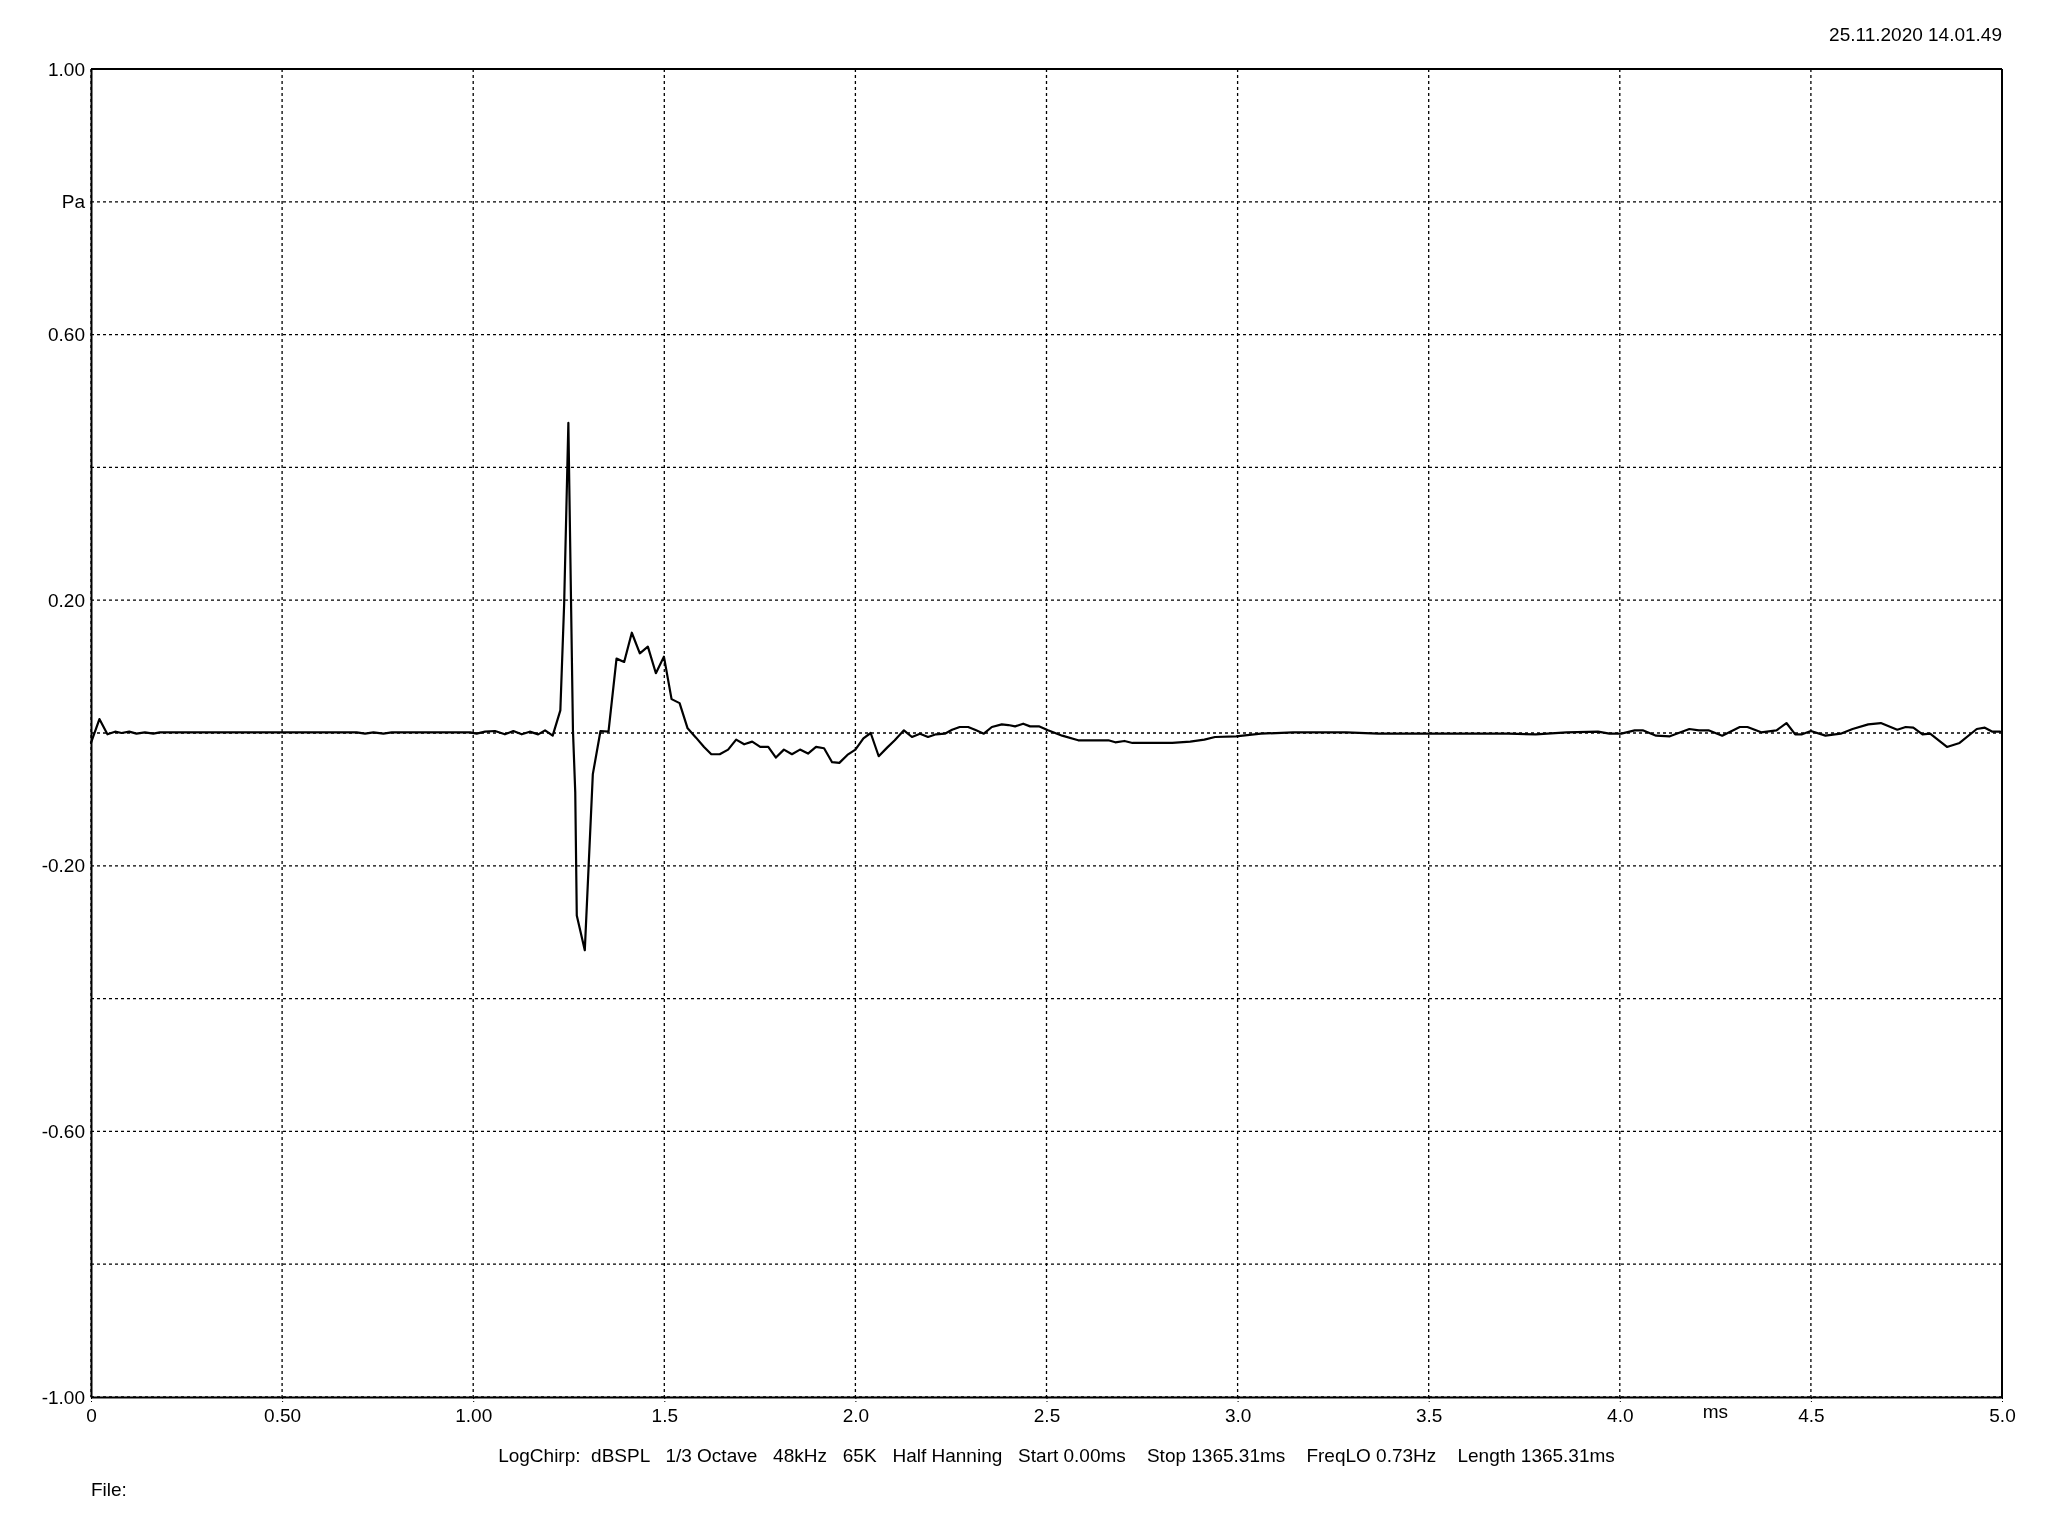  Describe the element at coordinates (1429, 1416) in the screenshot. I see `x-tick-label: 3.5` at that location.